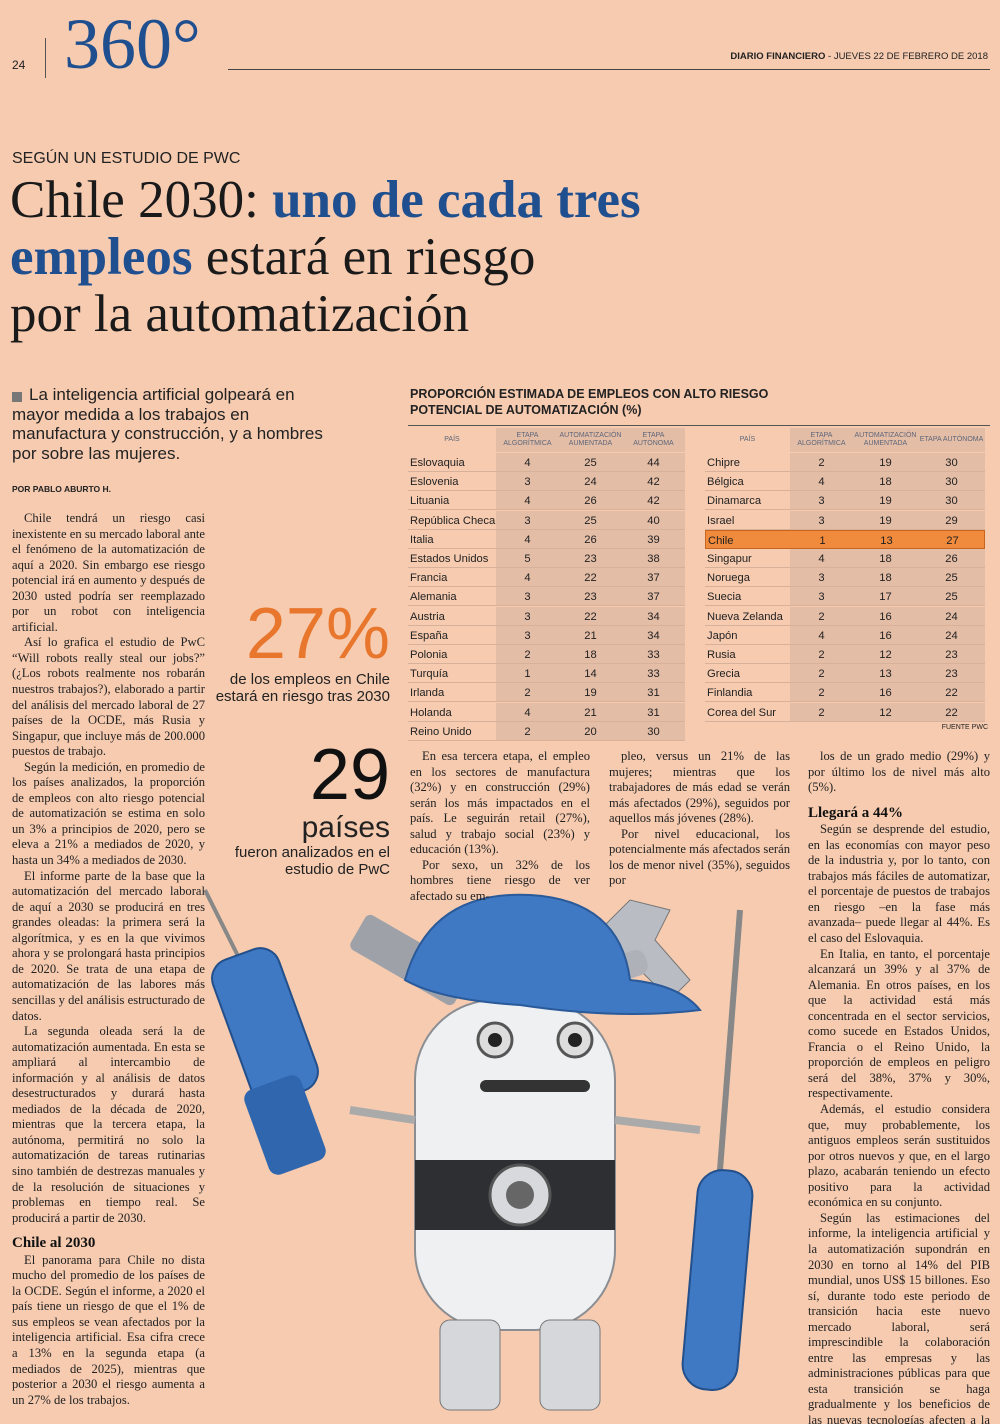 This screenshot has width=1000, height=1424. Describe the element at coordinates (951, 519) in the screenshot. I see `table-value: 29` at that location.